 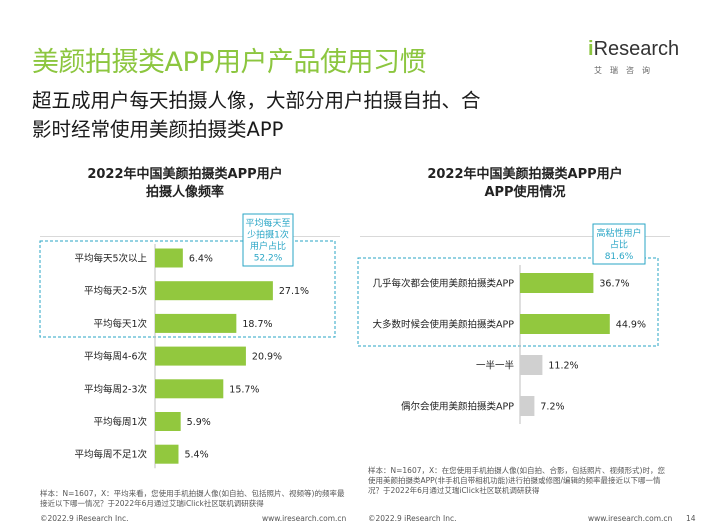 What do you see at coordinates (294, 291) in the screenshot?
I see `left-value-label: 27.1%` at bounding box center [294, 291].